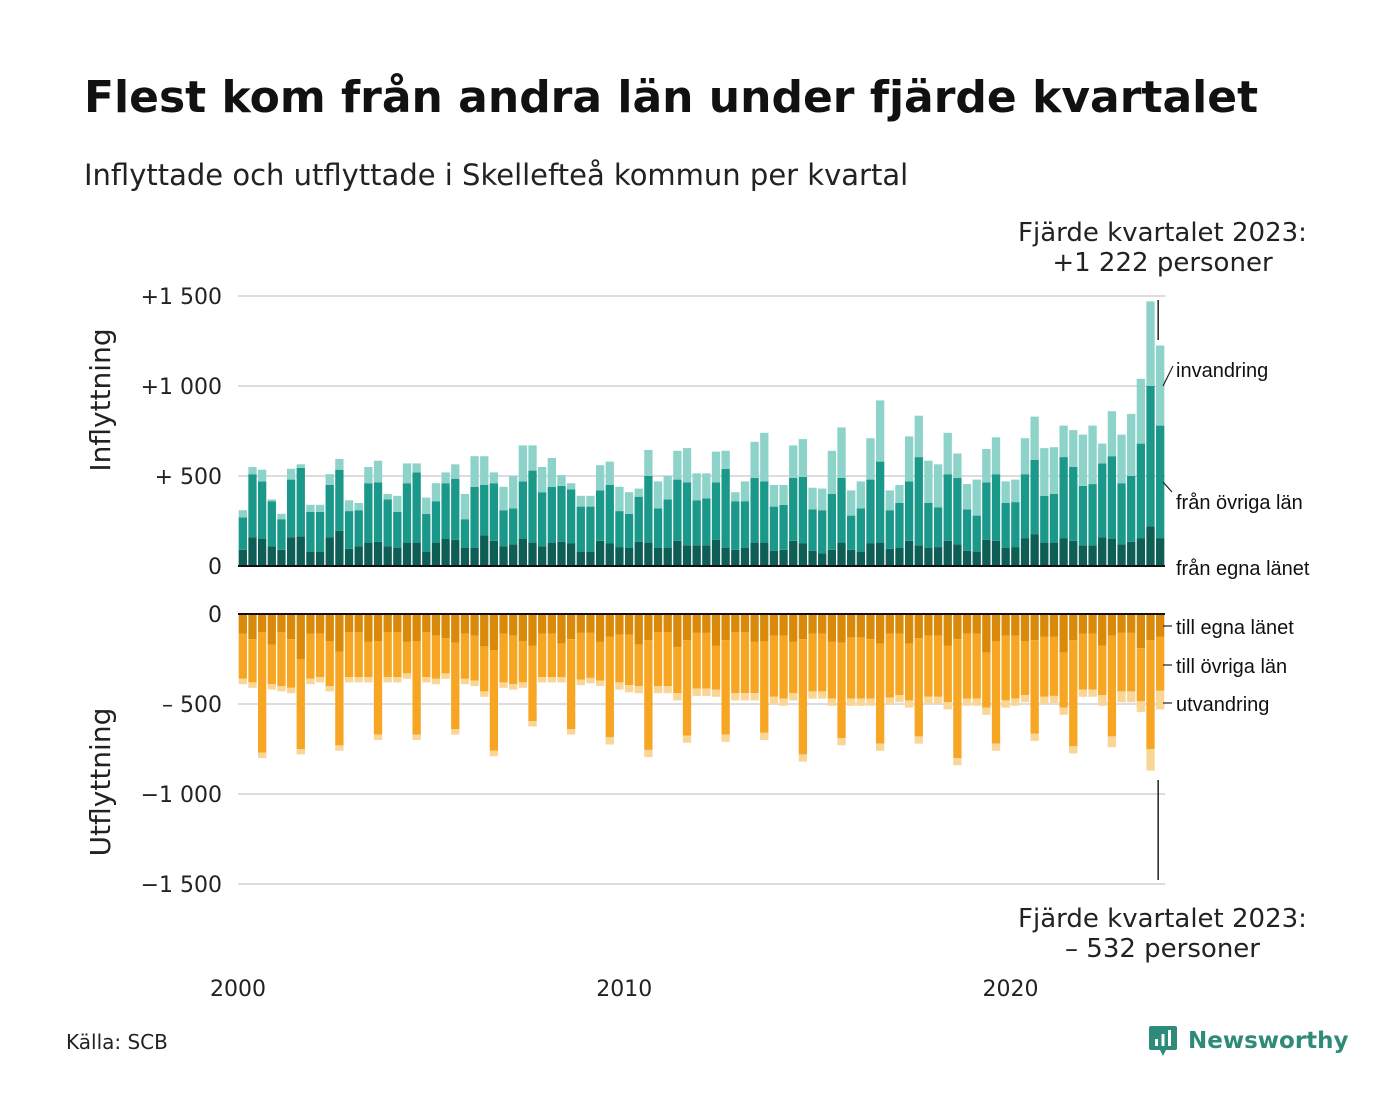 This screenshot has width=1400, height=1120. I want to click on annotation-top: Fjärde kvartalet 2023: +1 222 personer, so click(1162, 248).